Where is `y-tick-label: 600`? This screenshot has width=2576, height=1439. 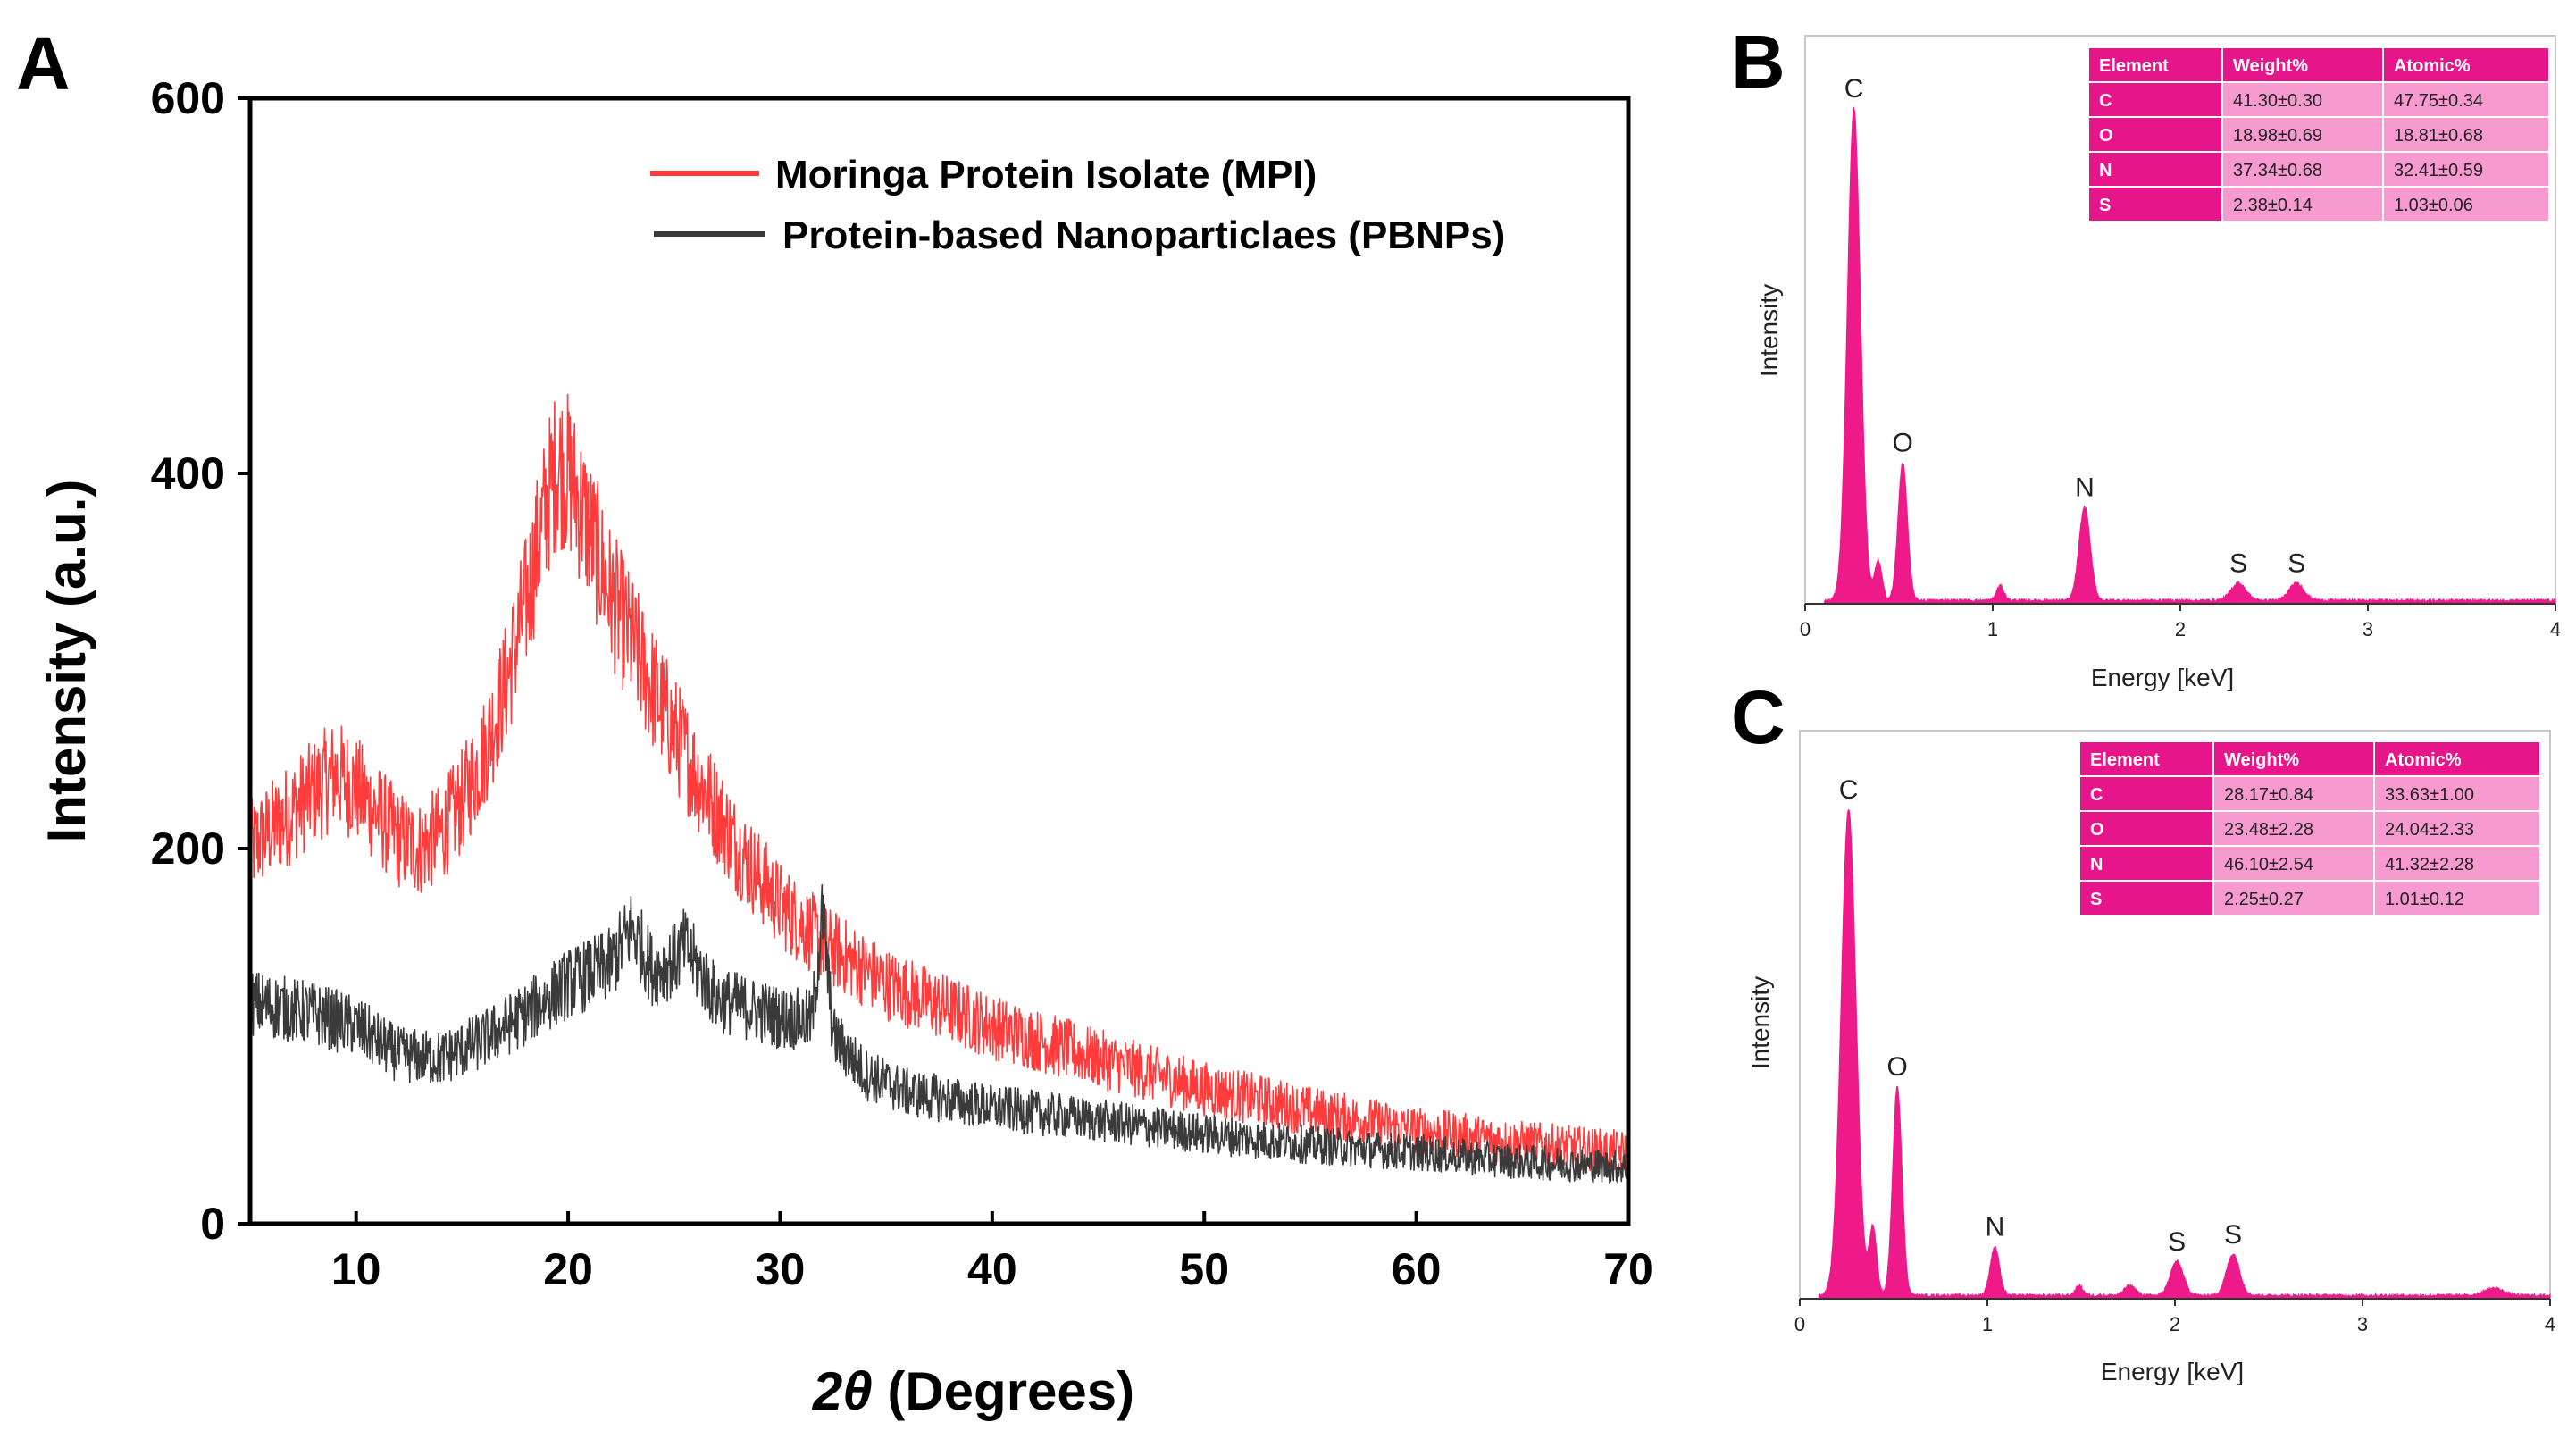
y-tick-label: 600 is located at coordinates (188, 98).